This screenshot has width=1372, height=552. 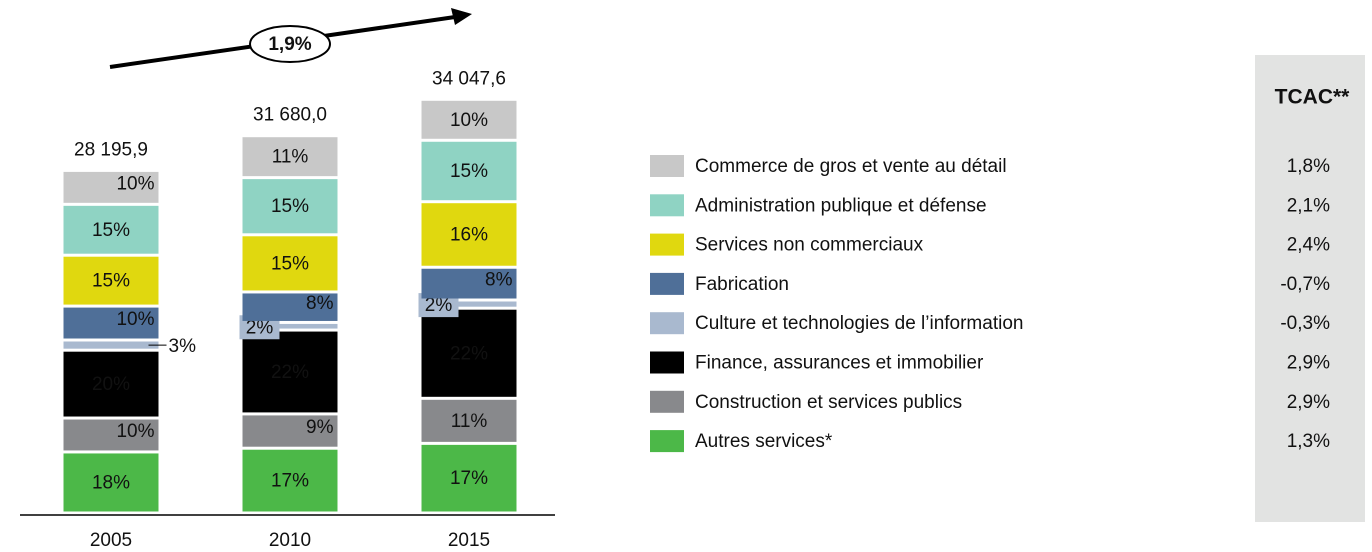 I want to click on value-label: 18%, so click(x=111, y=482).